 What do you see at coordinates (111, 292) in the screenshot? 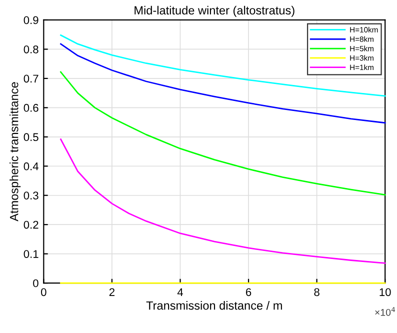
I see `x-tick-label: 2` at bounding box center [111, 292].